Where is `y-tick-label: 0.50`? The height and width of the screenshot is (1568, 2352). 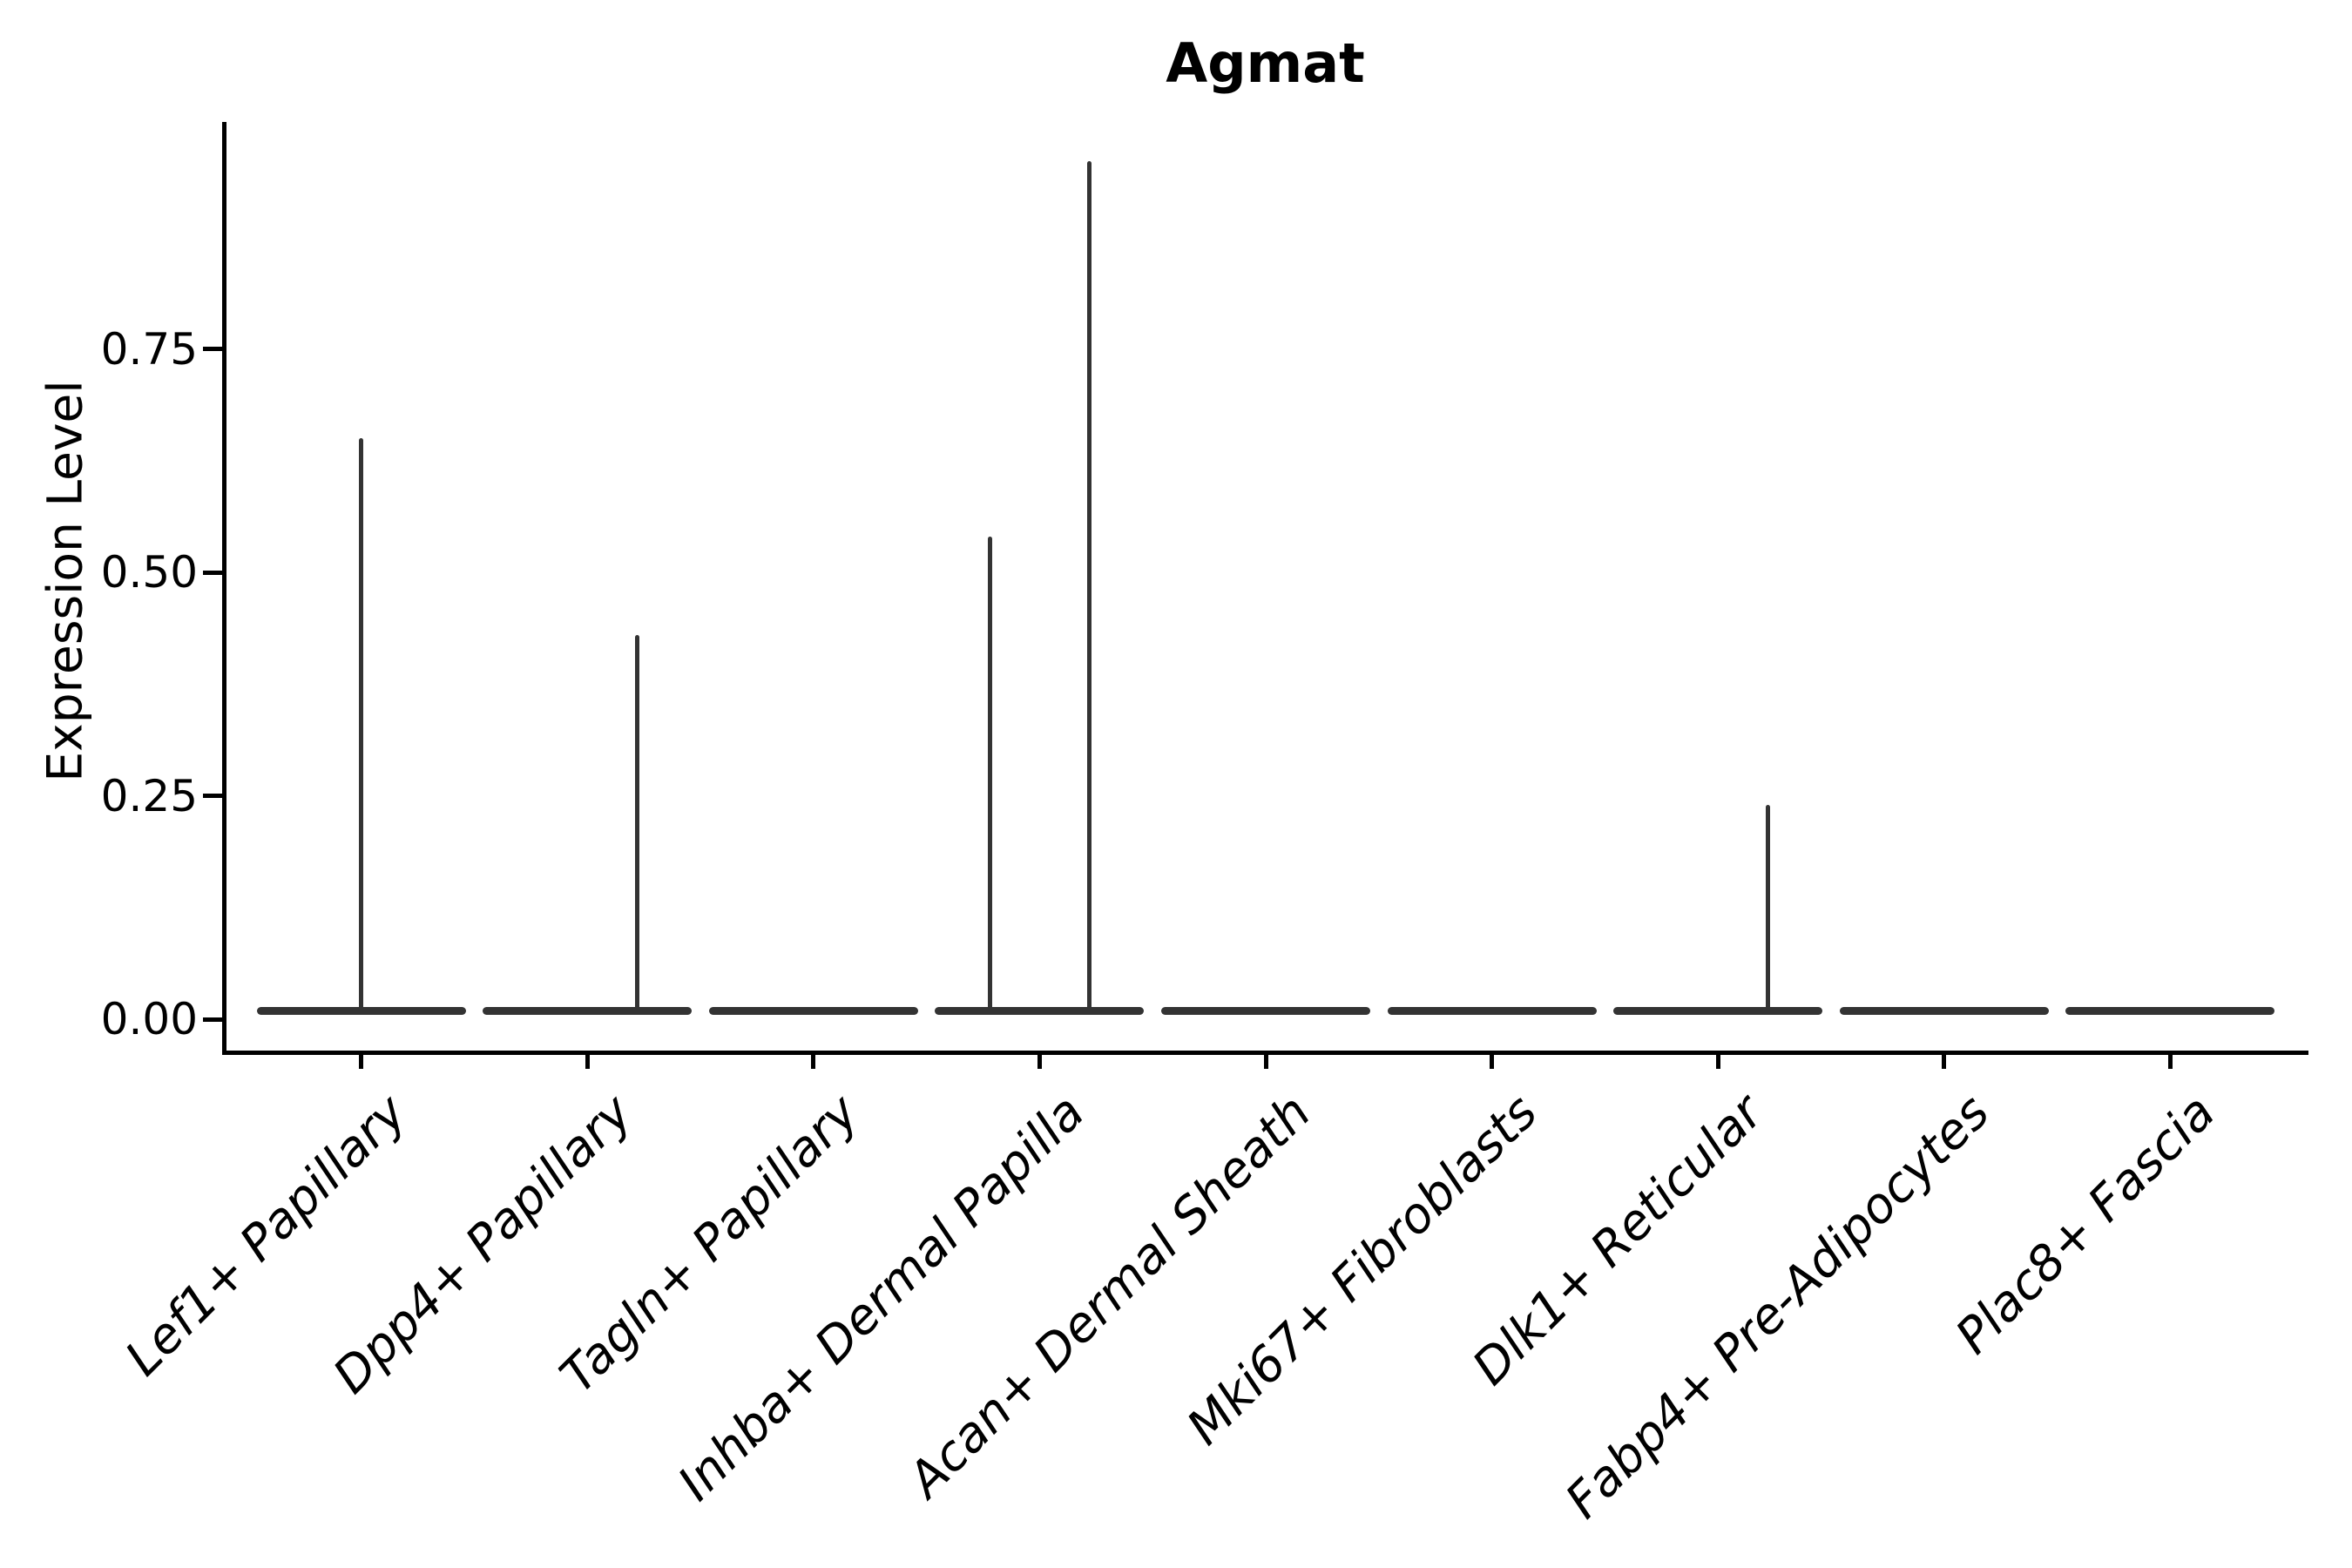
y-tick-label: 0.50 is located at coordinates (149, 572).